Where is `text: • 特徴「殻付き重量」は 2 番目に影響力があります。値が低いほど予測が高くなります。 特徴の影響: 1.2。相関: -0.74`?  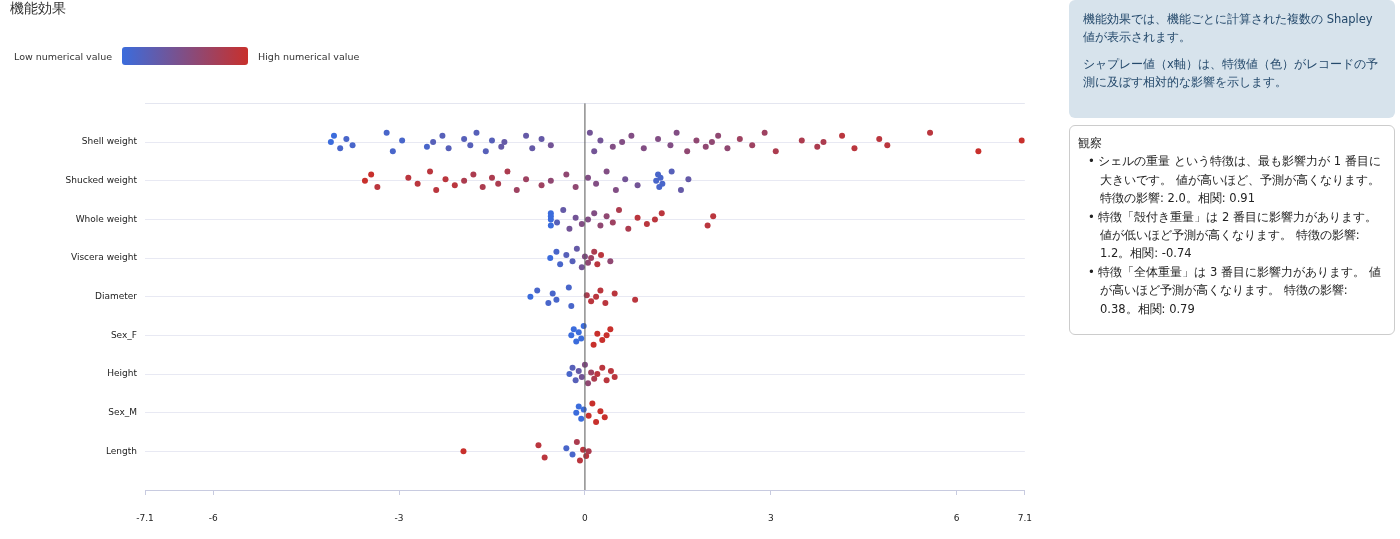
text: • 特徴「殻付き重量」は 2 番目に影響力があります。値が低いほど予測が高くなります。 特徴の影響: 1.2。相関: -0.74 is located at coordinates (1233, 235).